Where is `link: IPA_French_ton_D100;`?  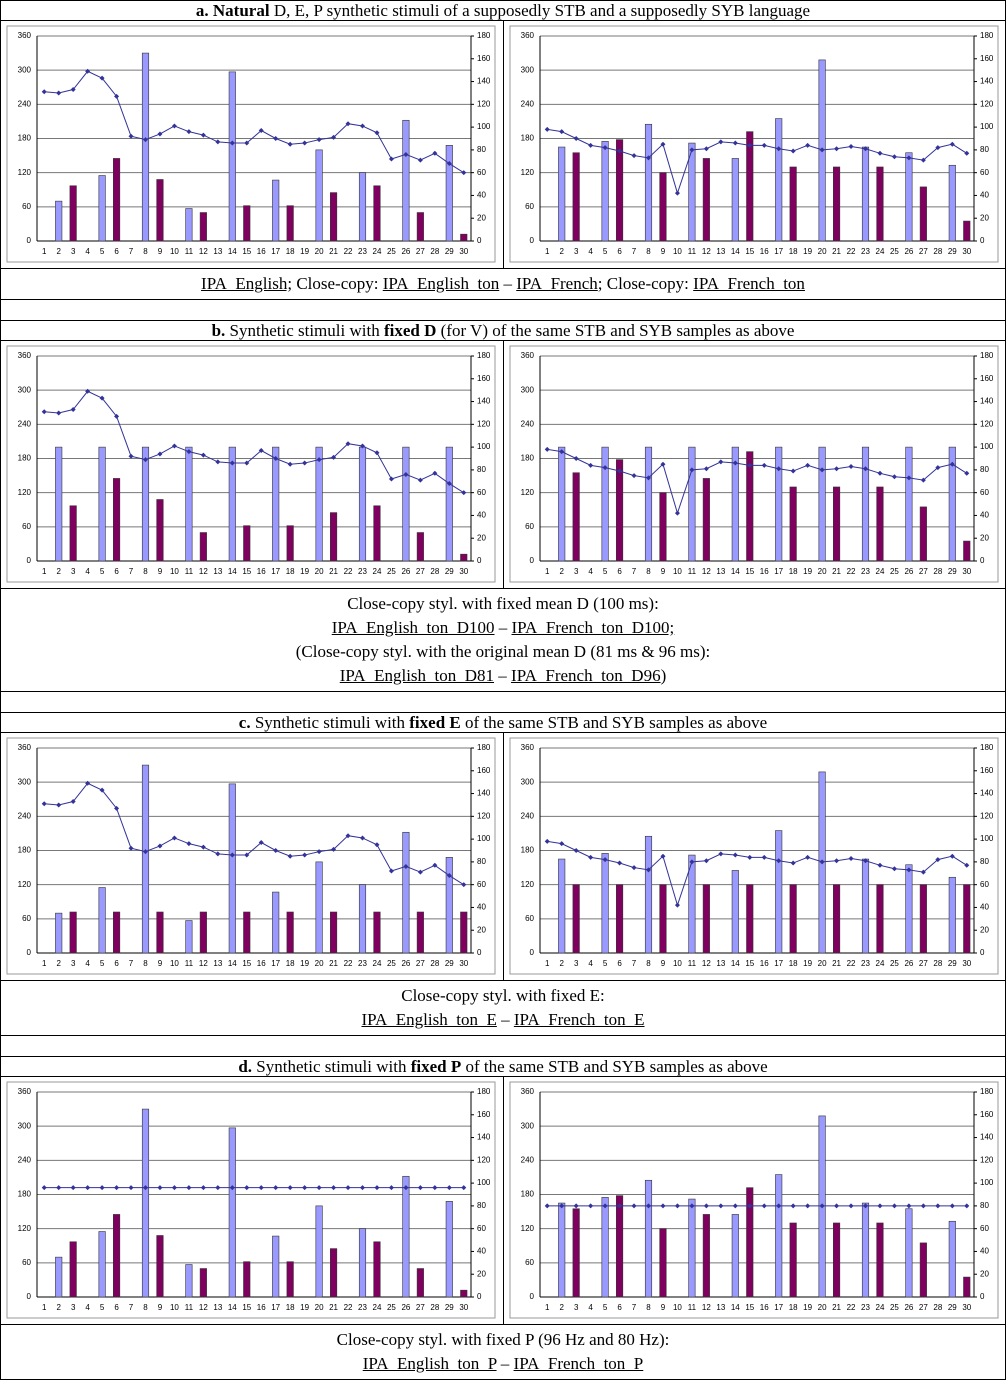 link: IPA_French_ton_D100; is located at coordinates (593, 627).